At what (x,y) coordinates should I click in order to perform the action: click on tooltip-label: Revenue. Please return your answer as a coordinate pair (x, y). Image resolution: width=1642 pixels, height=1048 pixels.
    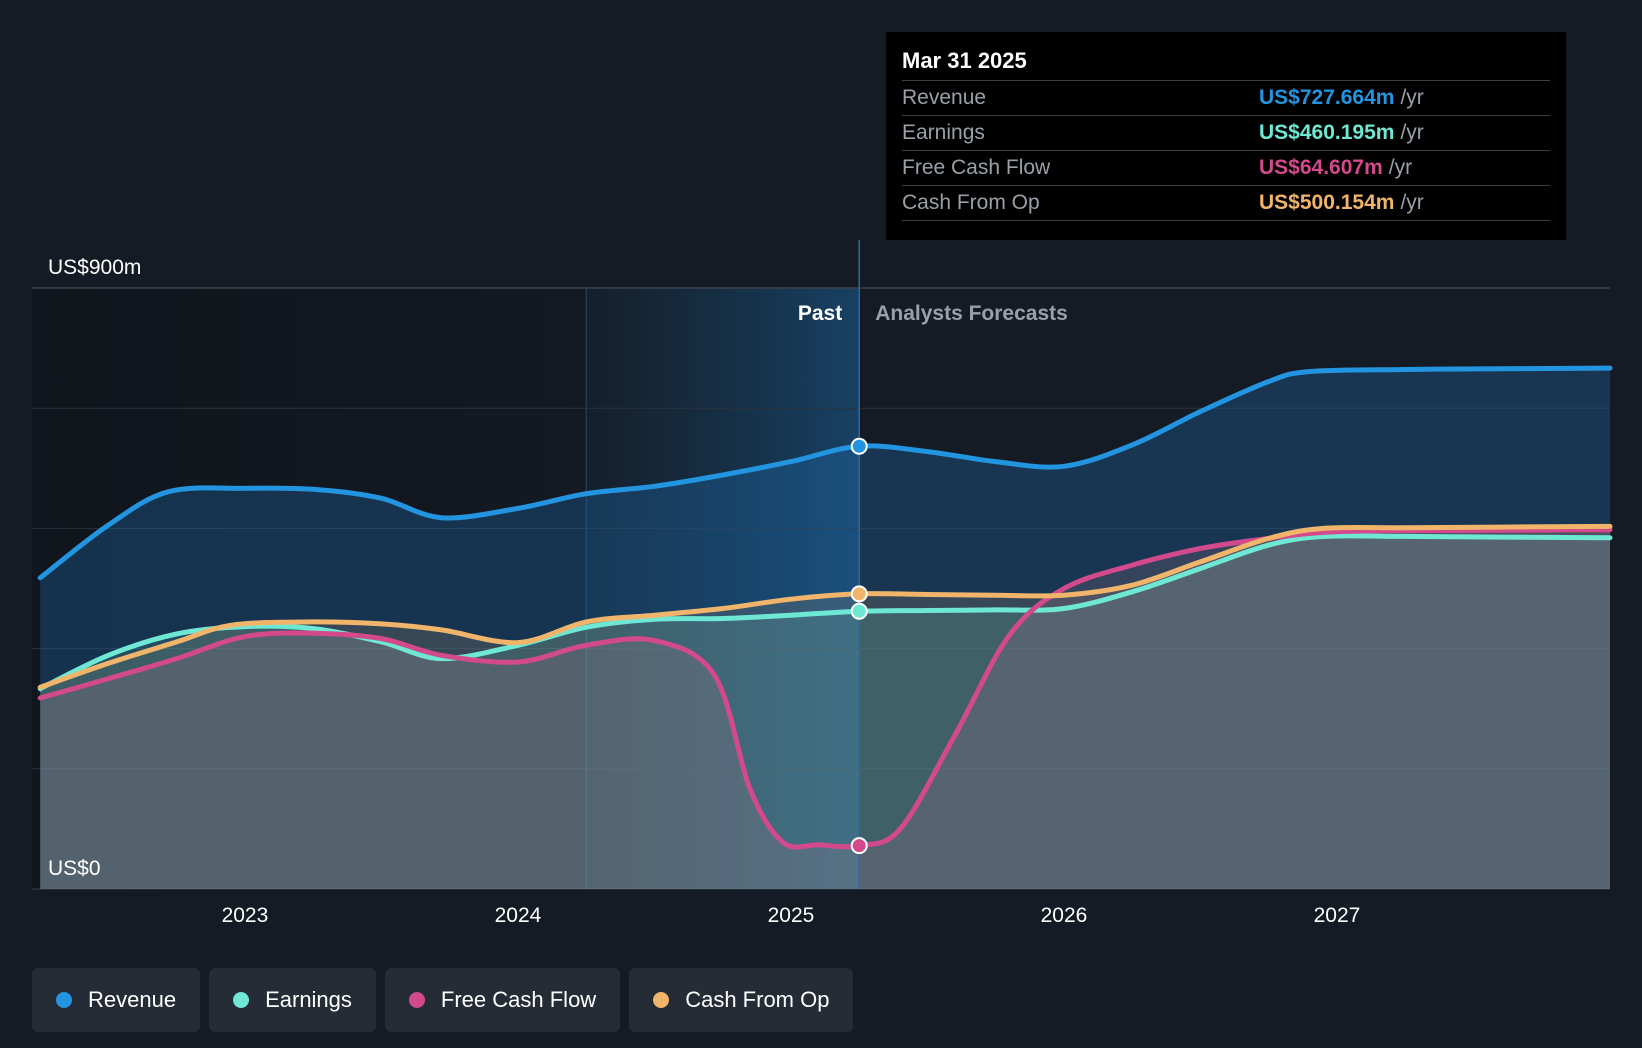
    Looking at the image, I should click on (944, 97).